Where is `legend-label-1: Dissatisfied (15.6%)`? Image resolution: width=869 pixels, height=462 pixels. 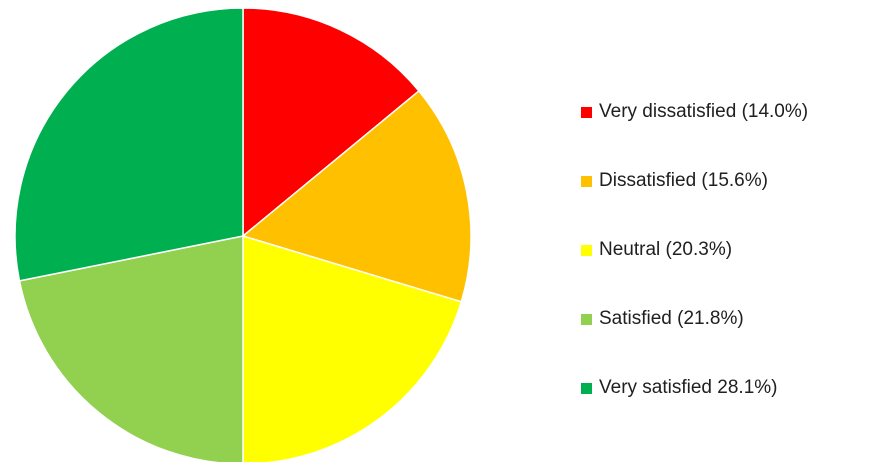
legend-label-1: Dissatisfied (15.6%) is located at coordinates (683, 180).